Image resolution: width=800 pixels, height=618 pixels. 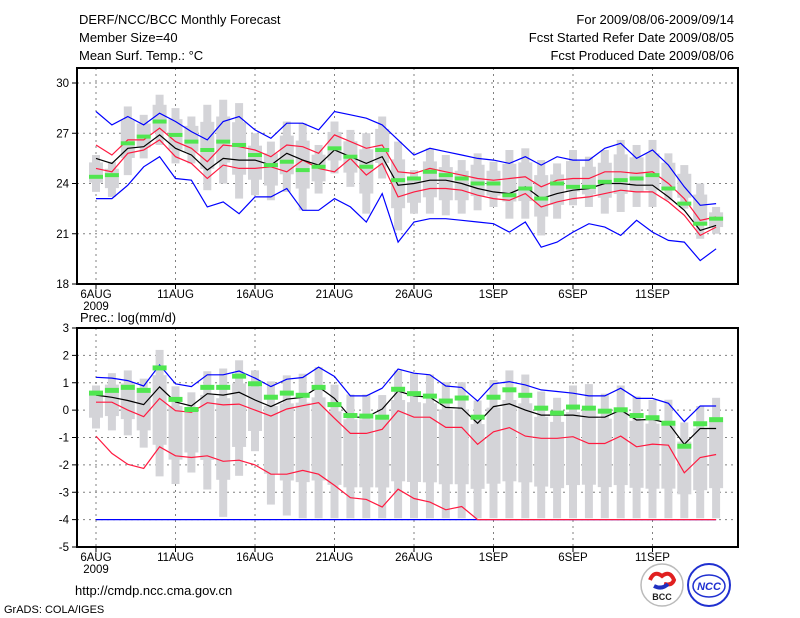 I want to click on y-tick-label: -3, so click(x=64, y=493).